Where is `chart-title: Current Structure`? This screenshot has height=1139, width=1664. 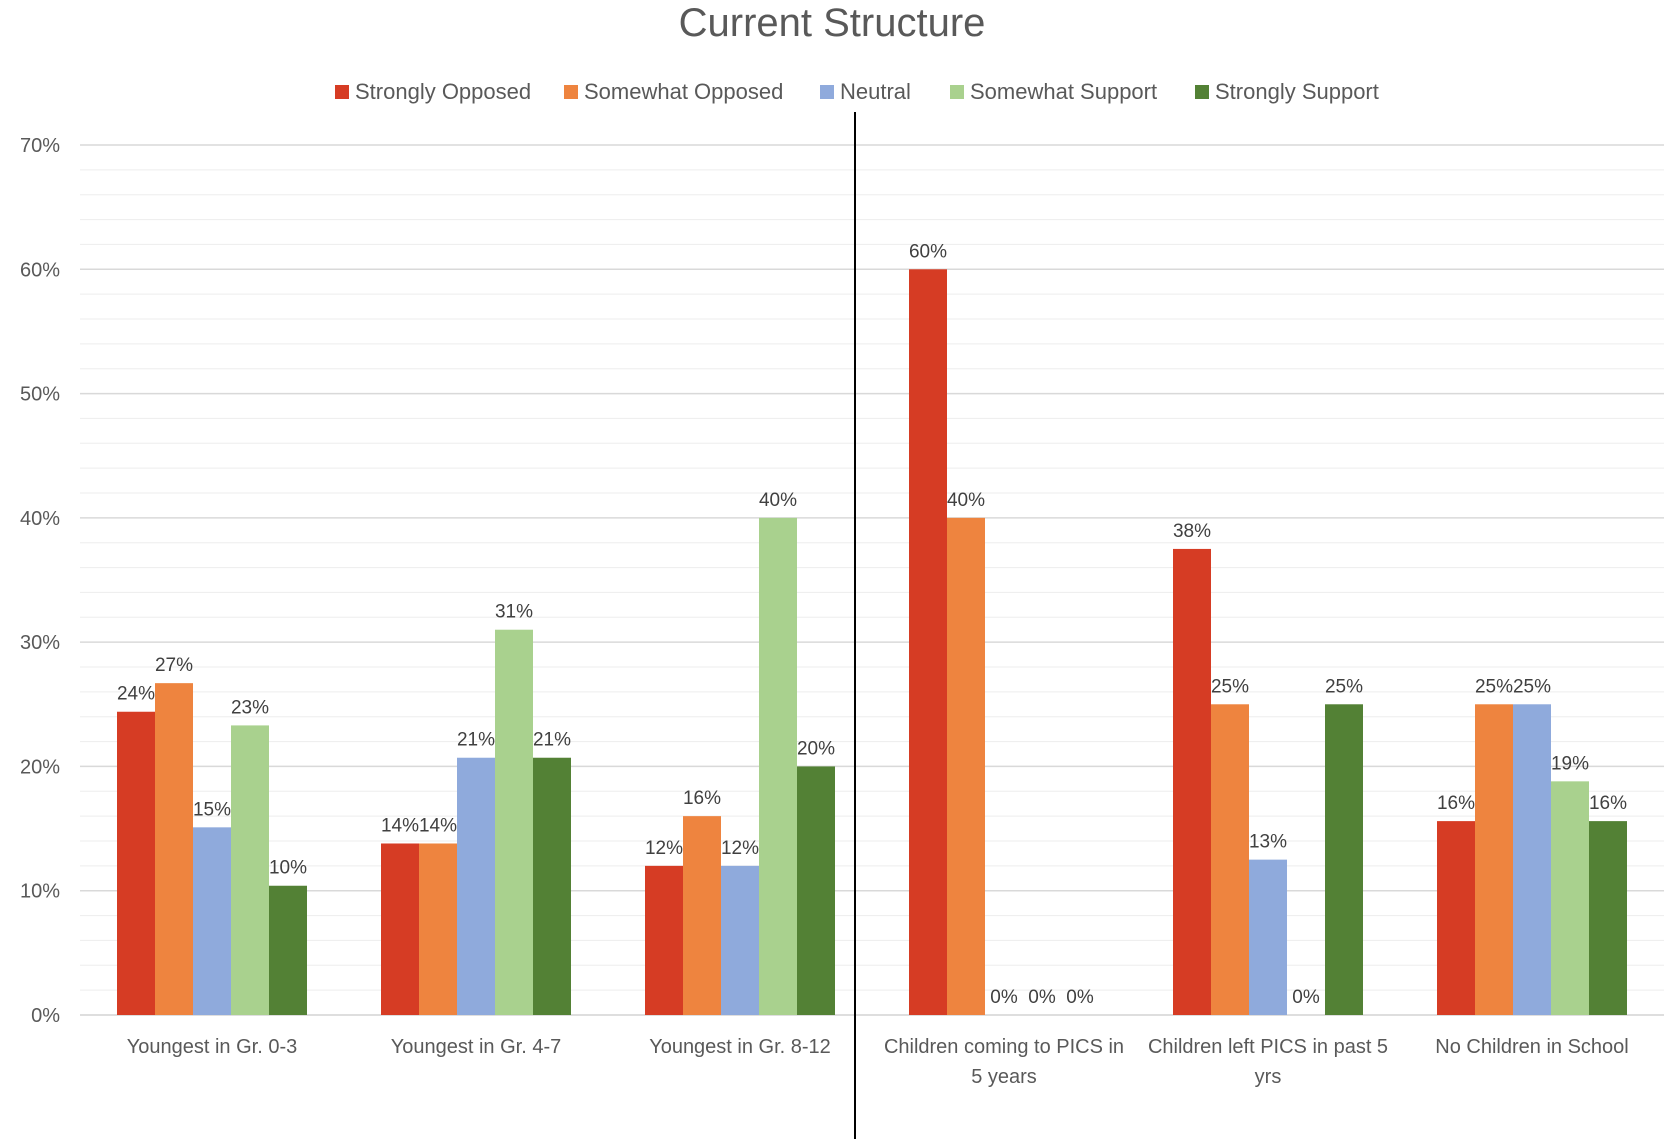 chart-title: Current Structure is located at coordinates (832, 23).